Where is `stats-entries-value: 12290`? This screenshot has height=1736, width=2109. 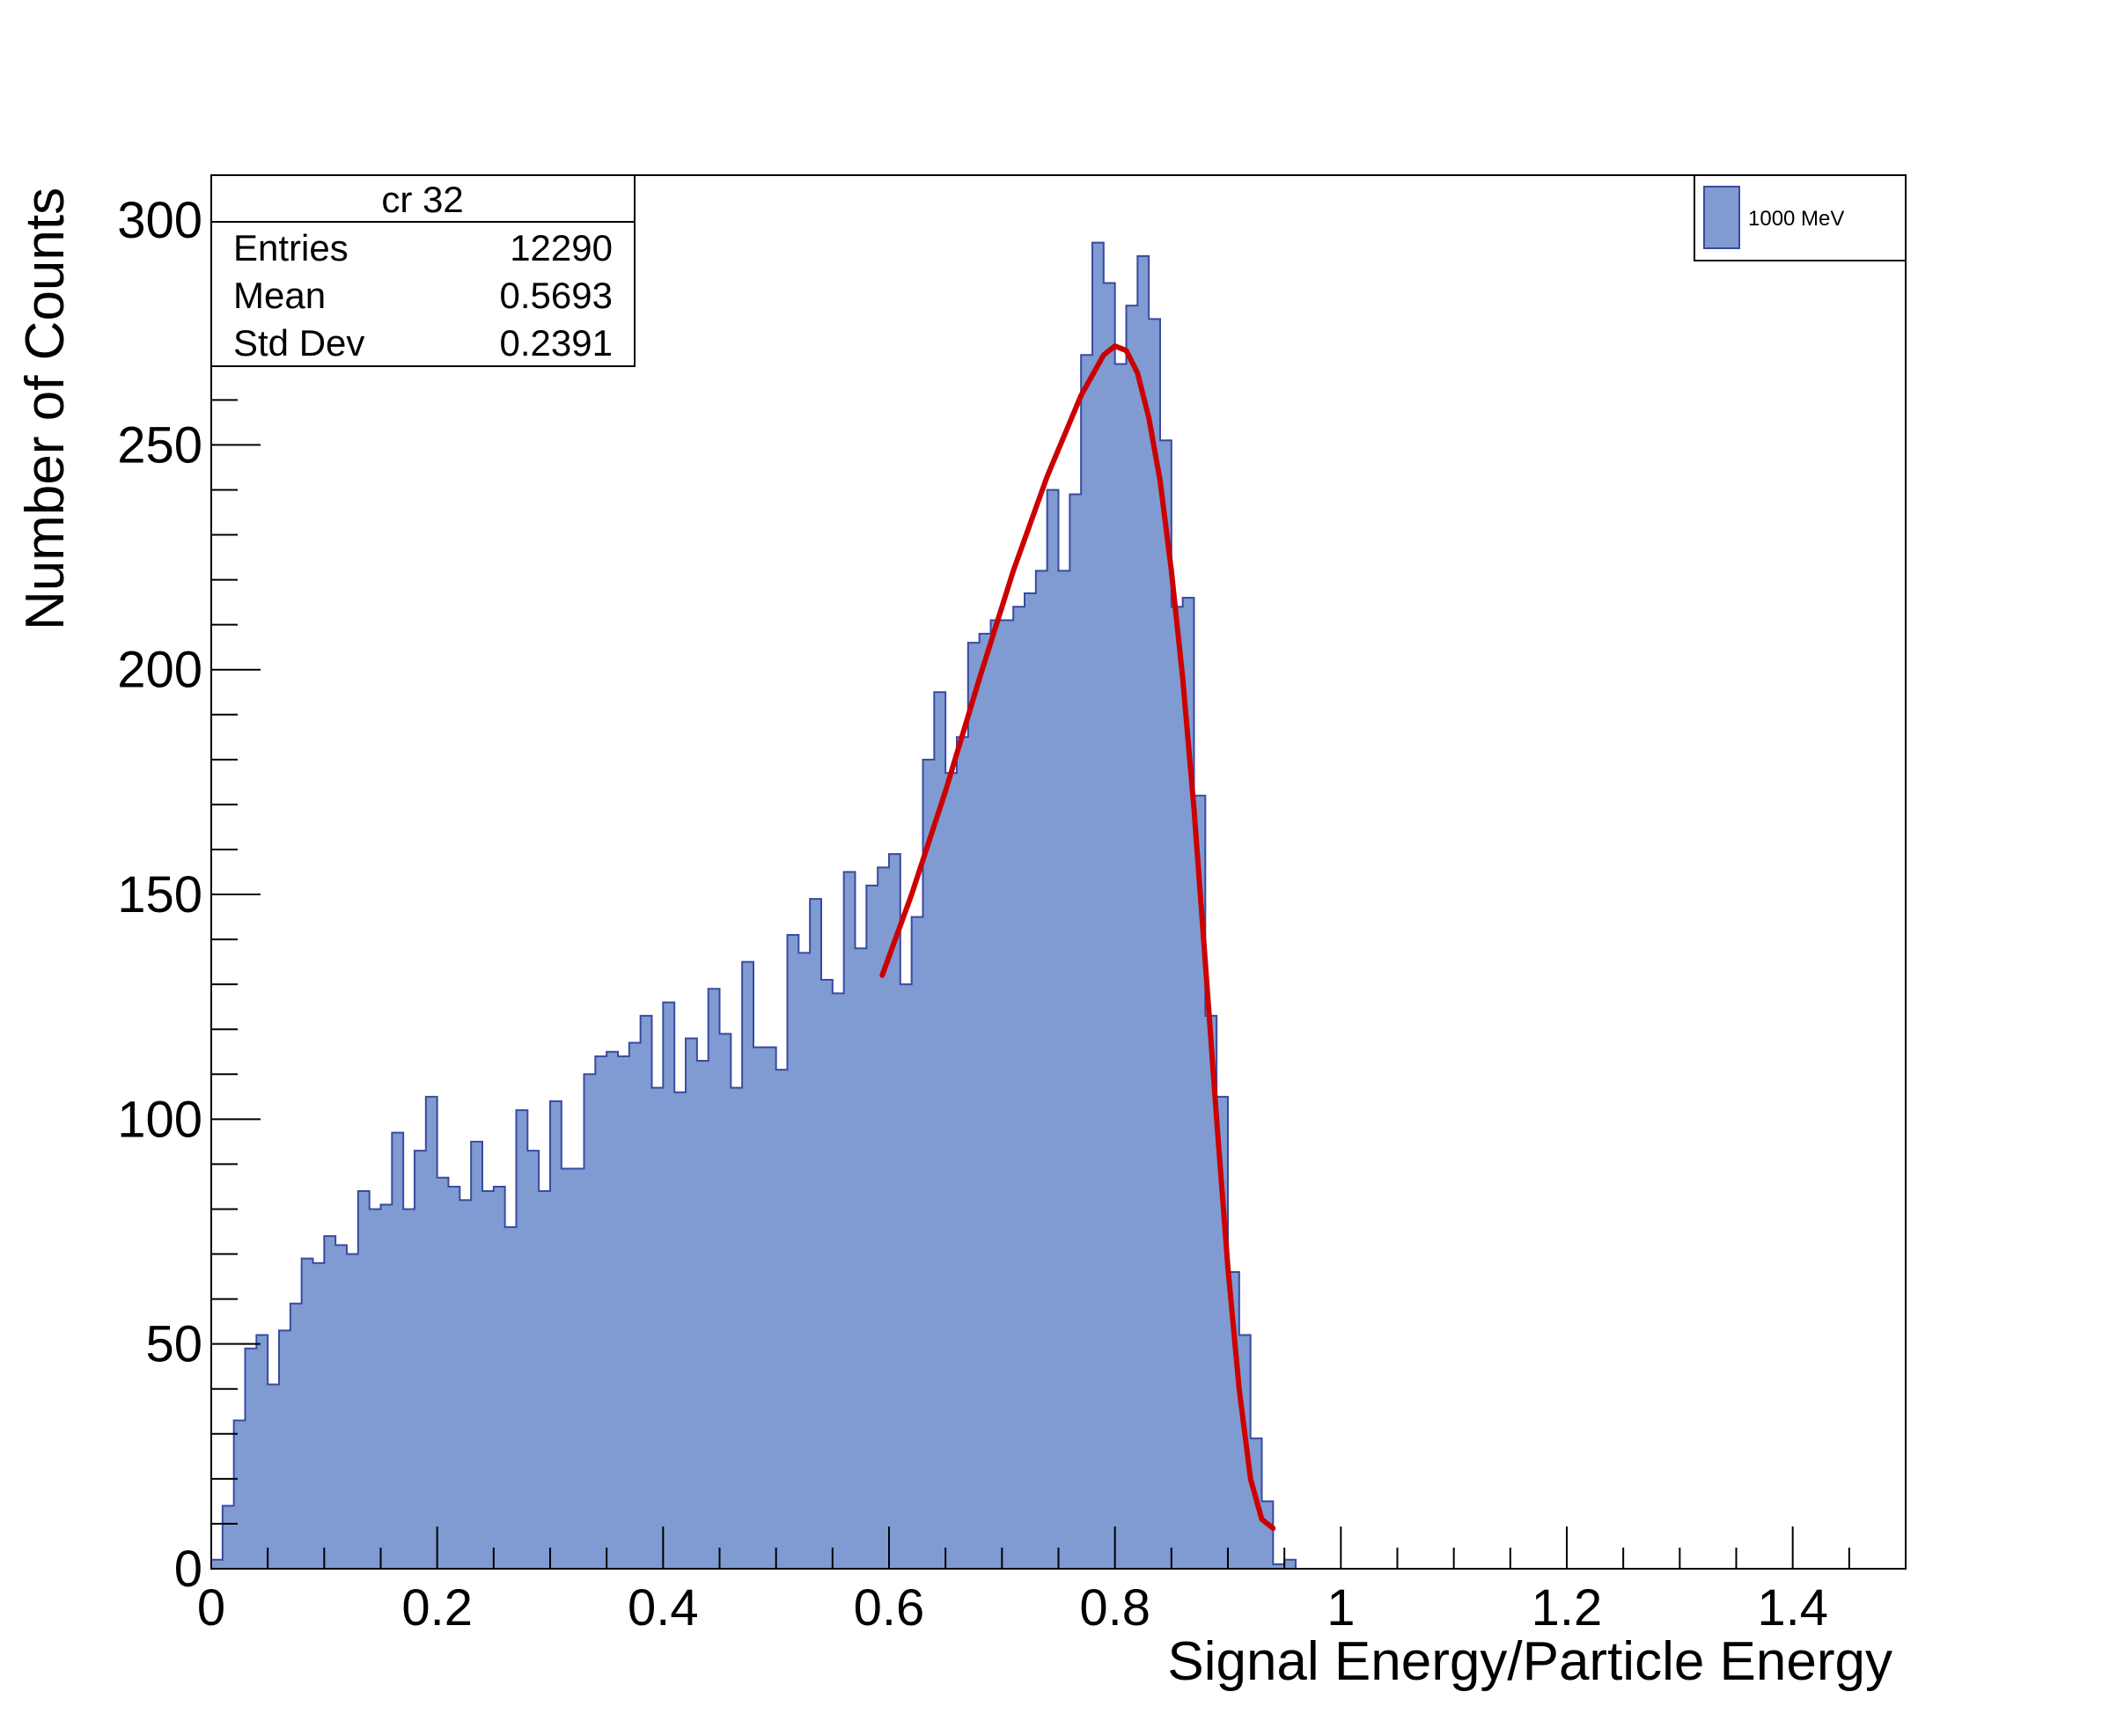
stats-entries-value: 12290 is located at coordinates (561, 247).